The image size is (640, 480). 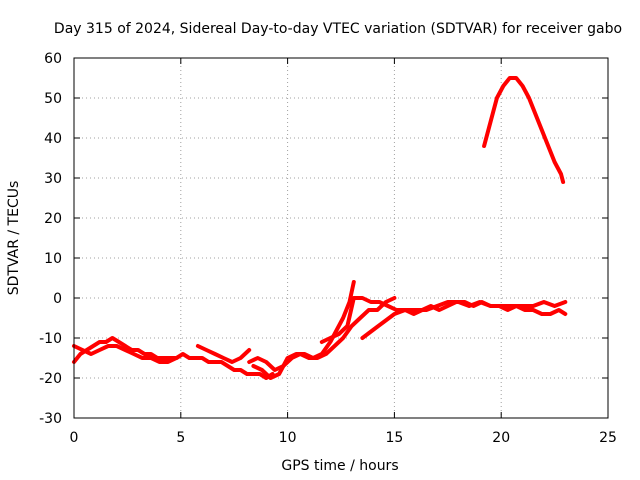 What do you see at coordinates (53, 219) in the screenshot?
I see `y-tick-label: 20` at bounding box center [53, 219].